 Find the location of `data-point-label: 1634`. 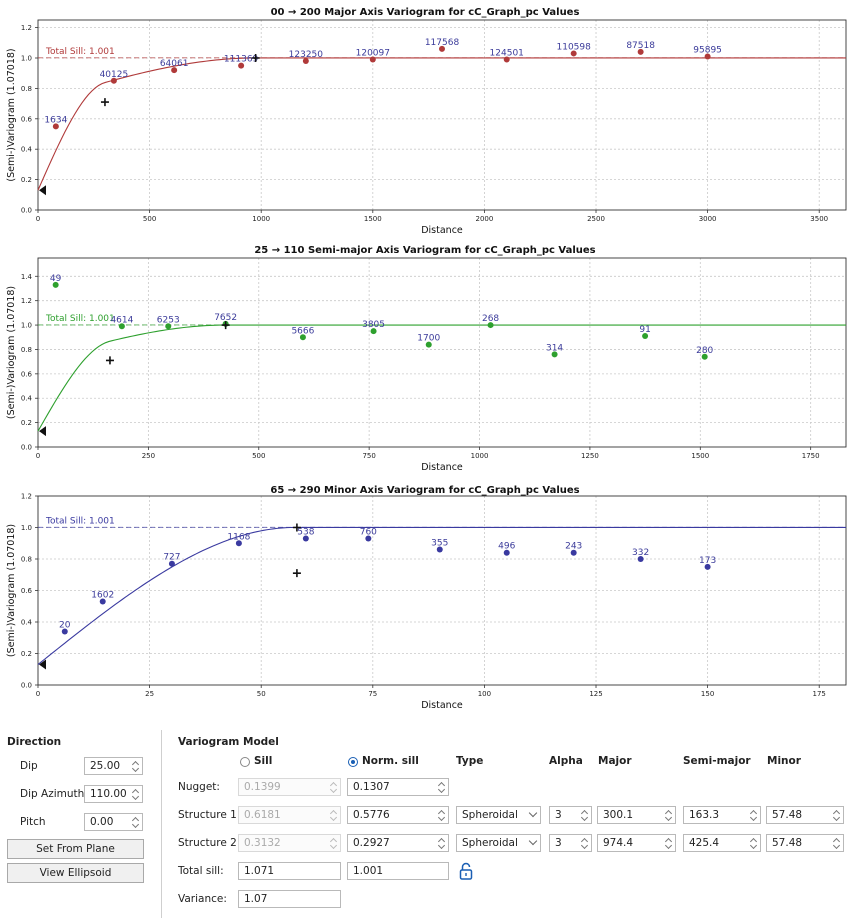

data-point-label: 1634 is located at coordinates (55, 120).